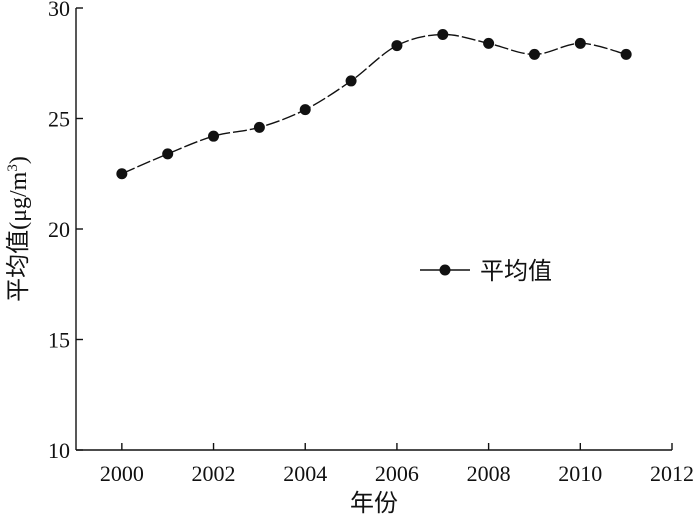  What do you see at coordinates (59, 450) in the screenshot?
I see `y-tick-label: 10` at bounding box center [59, 450].